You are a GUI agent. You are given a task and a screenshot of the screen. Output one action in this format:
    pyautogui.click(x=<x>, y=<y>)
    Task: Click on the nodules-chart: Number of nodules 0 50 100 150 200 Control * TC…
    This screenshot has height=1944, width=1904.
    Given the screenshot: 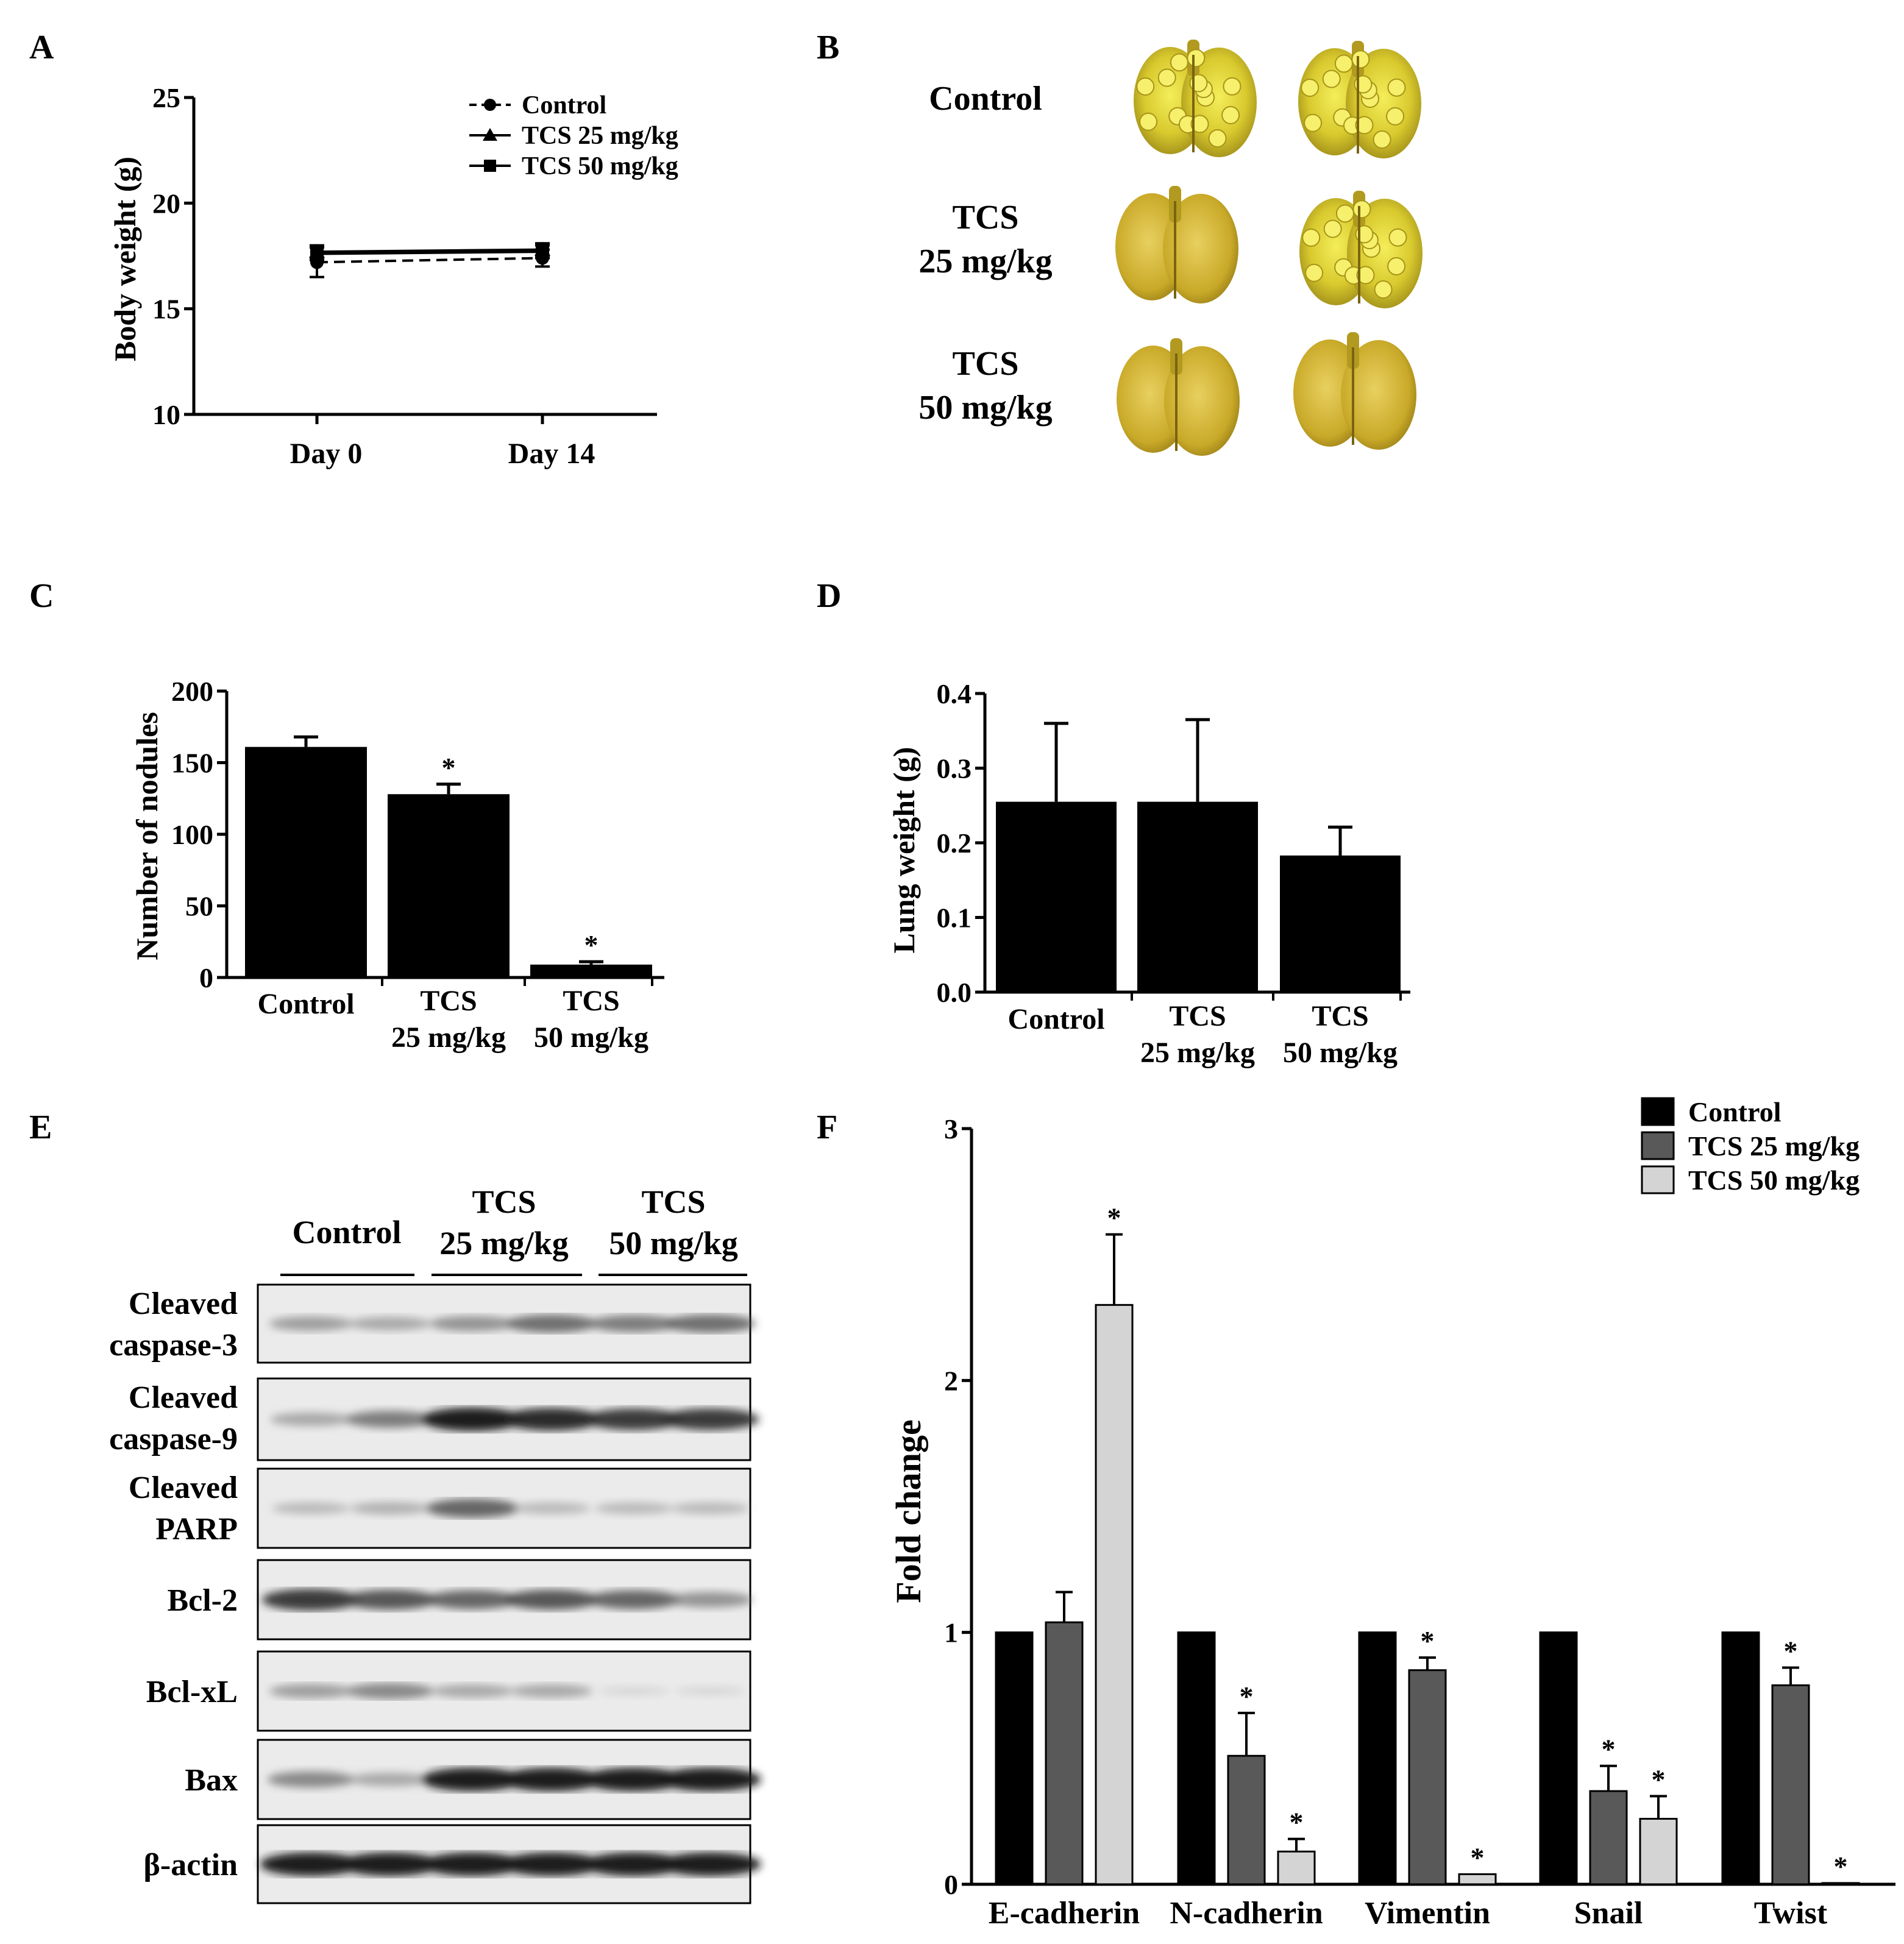 What is the action you would take?
    pyautogui.click(x=397, y=865)
    